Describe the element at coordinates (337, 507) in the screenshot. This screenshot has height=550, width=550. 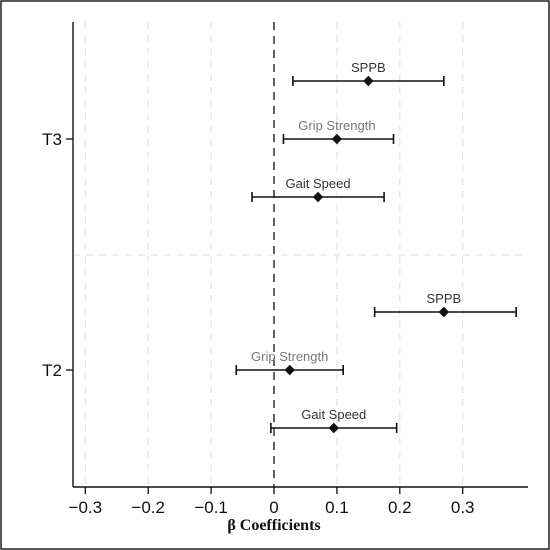
I see `x-tick-label: 0.1` at that location.